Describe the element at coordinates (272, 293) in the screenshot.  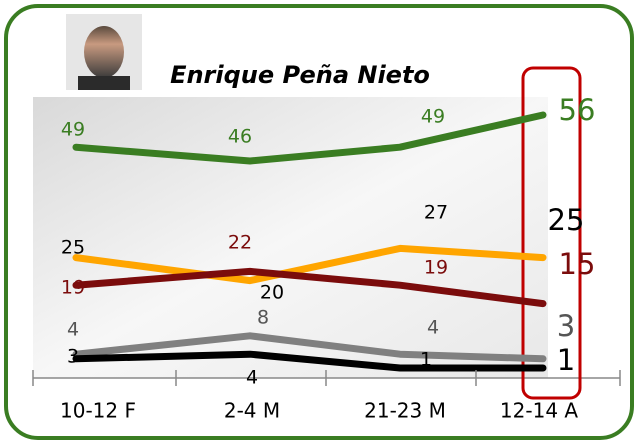
I see `data-label: 20` at that location.